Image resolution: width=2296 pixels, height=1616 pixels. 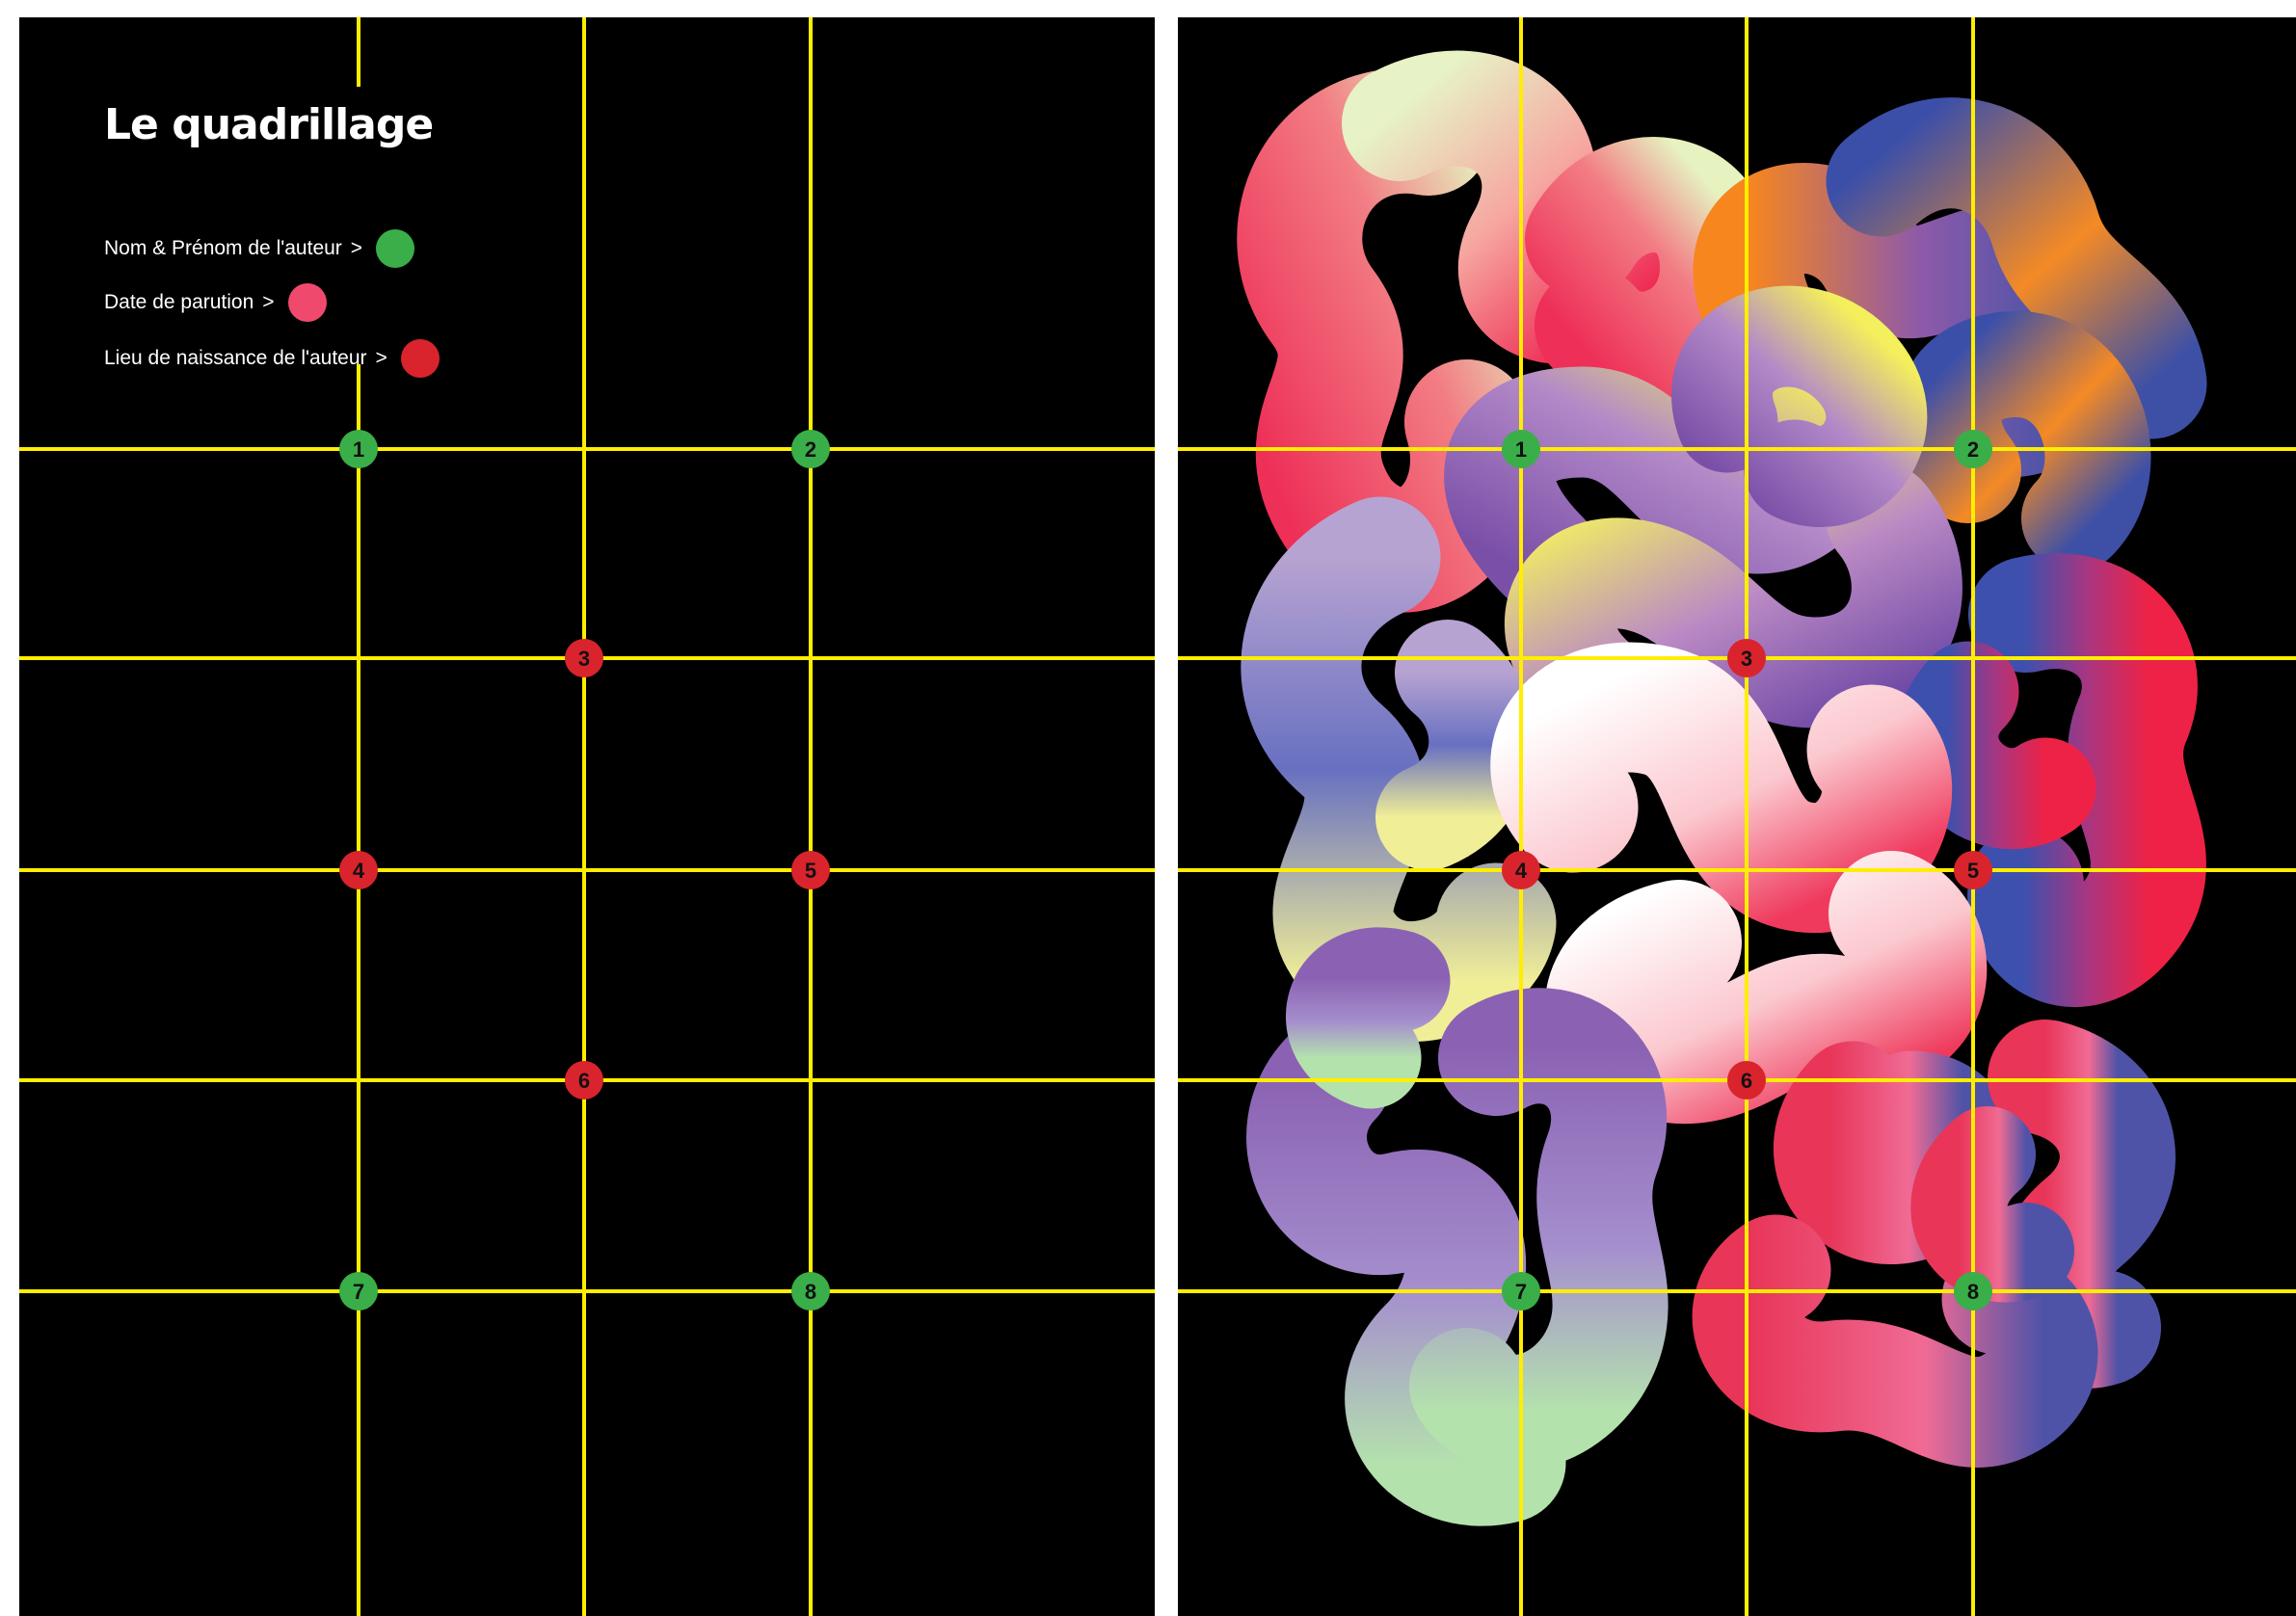 I want to click on pink-dot-icon, so click(x=307, y=302).